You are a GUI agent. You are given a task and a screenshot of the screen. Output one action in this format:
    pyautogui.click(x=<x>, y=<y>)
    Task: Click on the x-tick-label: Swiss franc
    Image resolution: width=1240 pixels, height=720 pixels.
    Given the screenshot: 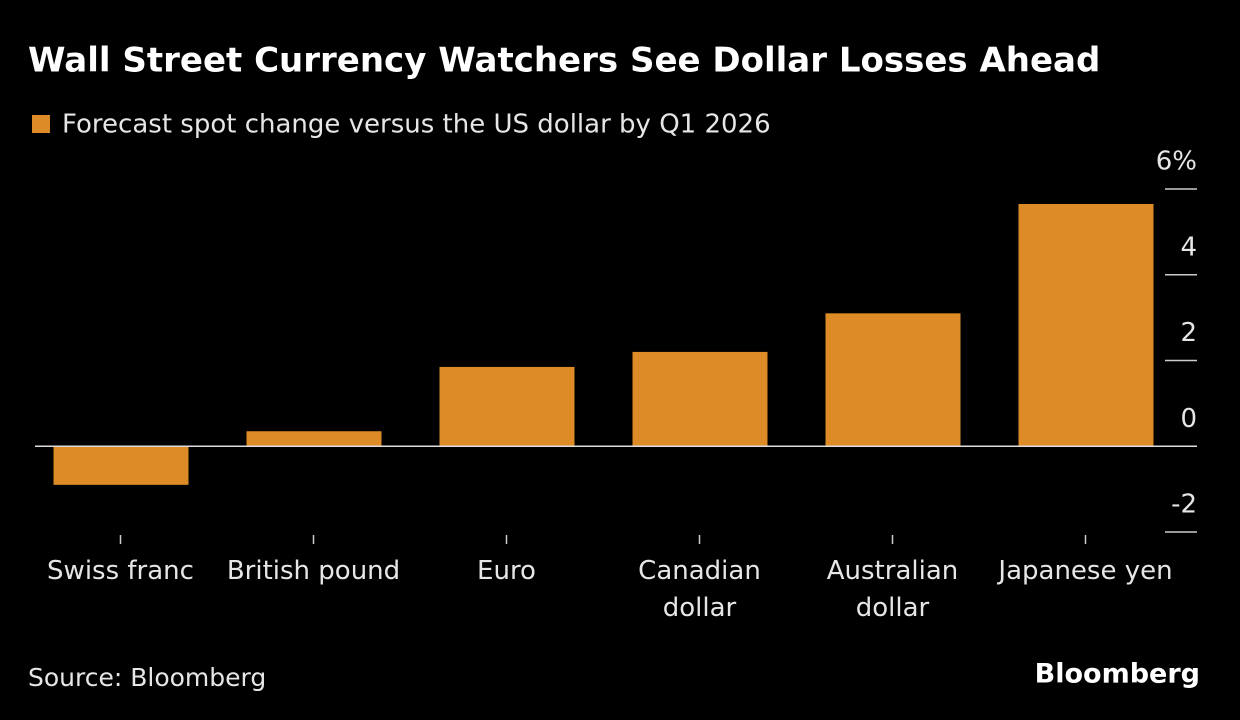 What is the action you would take?
    pyautogui.click(x=120, y=571)
    